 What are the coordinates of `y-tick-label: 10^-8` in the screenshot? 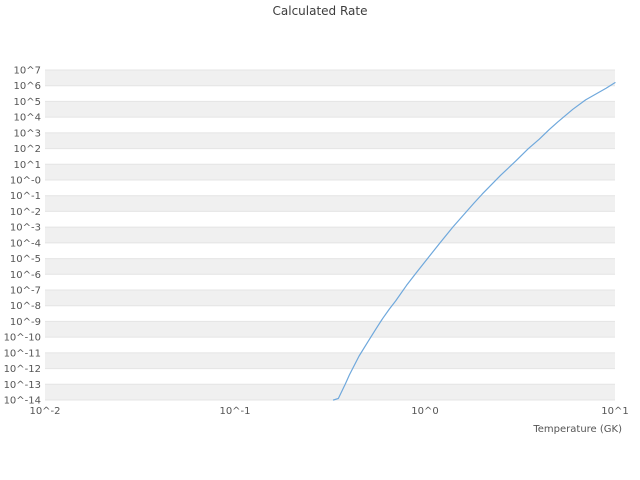 It's located at (25, 306).